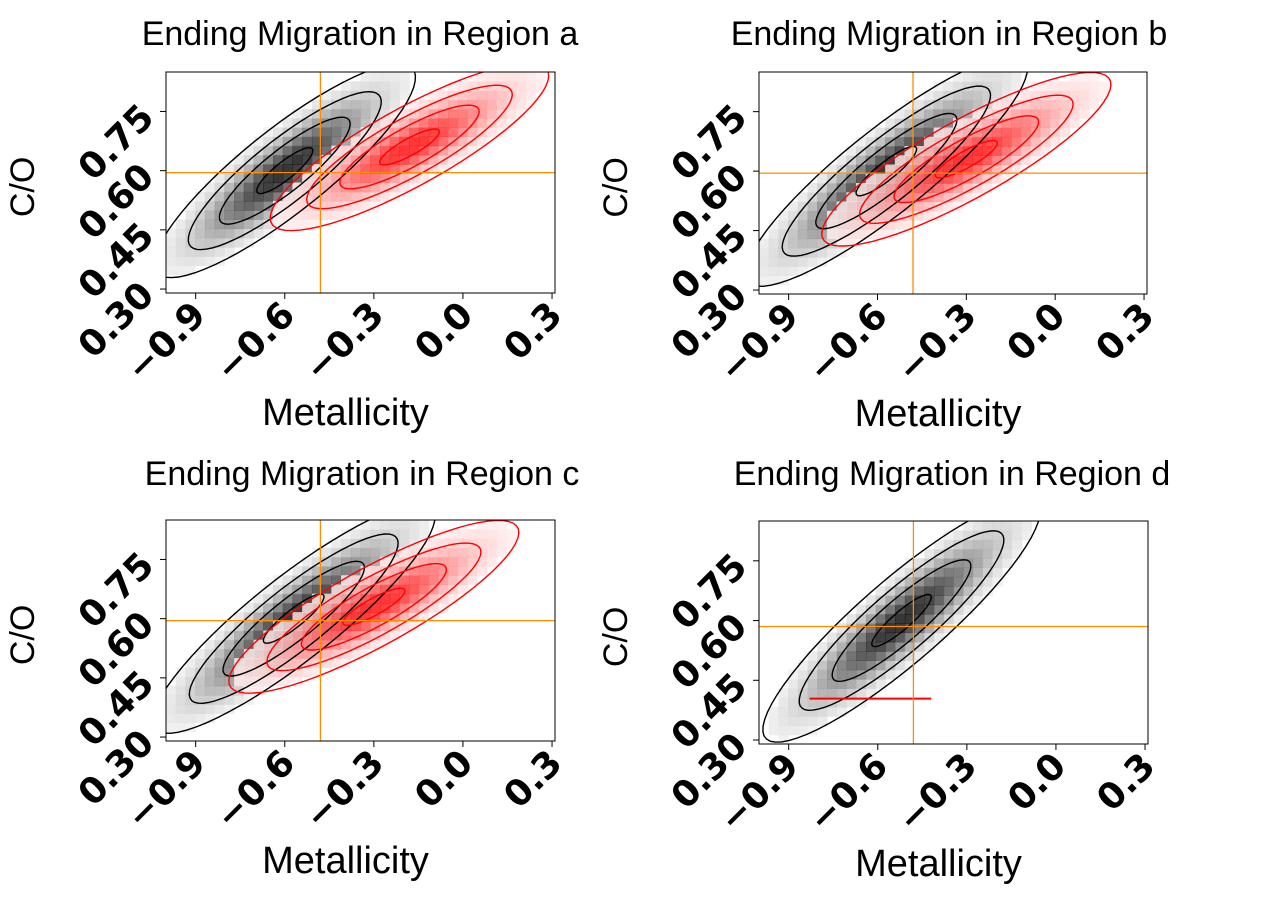 The image size is (1288, 900). I want to click on contours-red, so click(409, 152).